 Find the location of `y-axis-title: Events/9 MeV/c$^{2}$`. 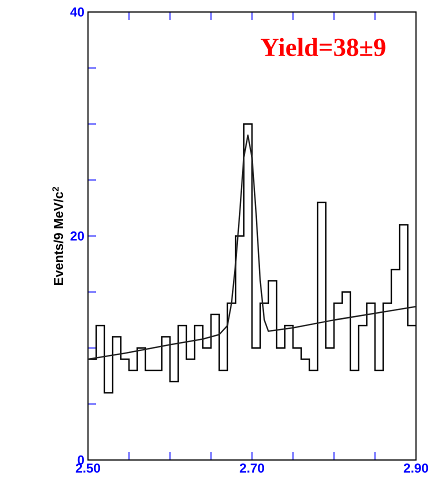

y-axis-title: Events/9 MeV/c$^{2}$ is located at coordinates (58, 236).